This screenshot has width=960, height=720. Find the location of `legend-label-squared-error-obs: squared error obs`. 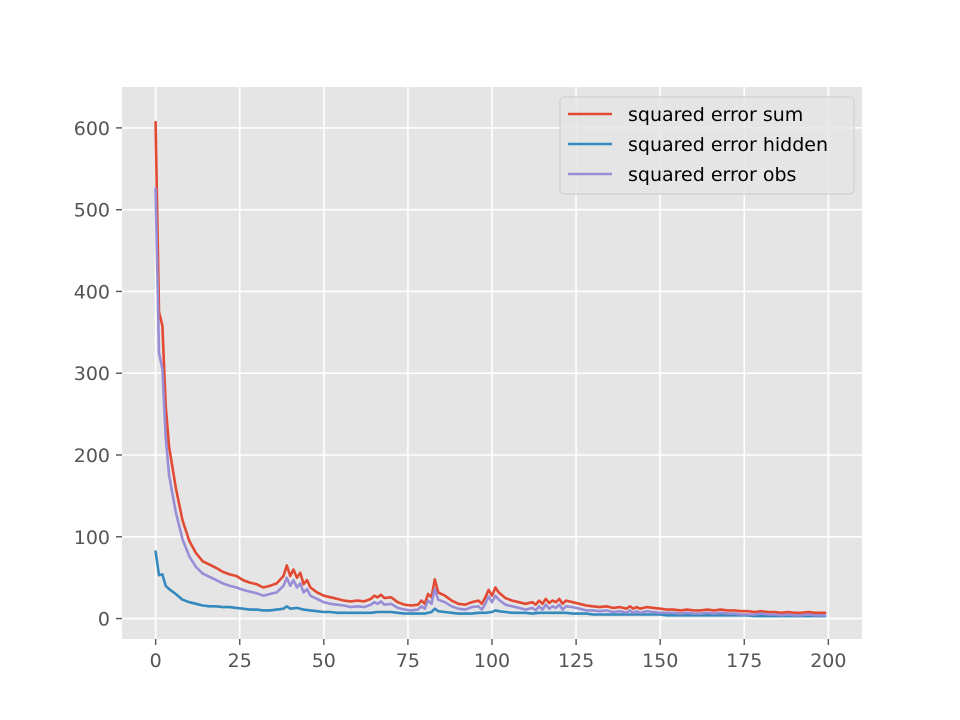

legend-label-squared-error-obs: squared error obs is located at coordinates (712, 175).